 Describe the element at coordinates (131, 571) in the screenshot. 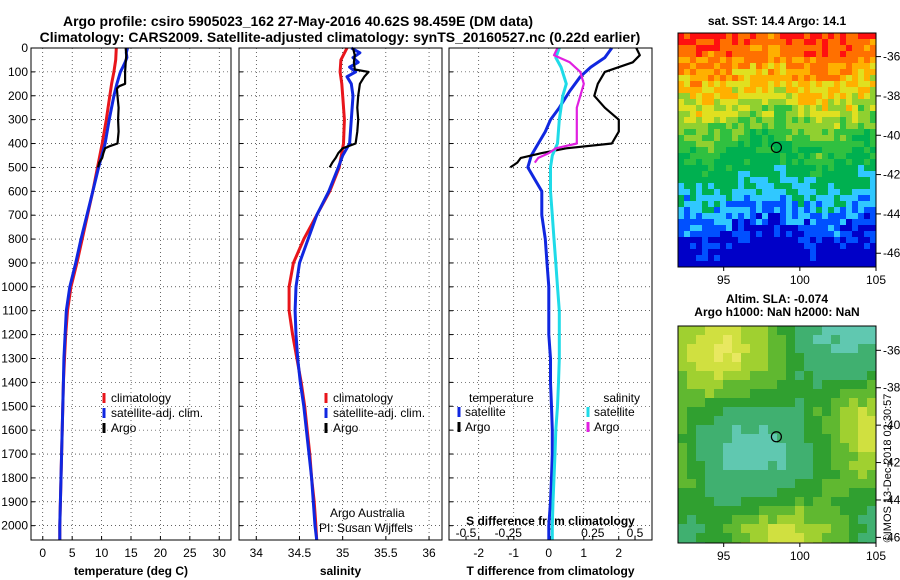

I see `x-axis-label: temperature (deg C)` at that location.